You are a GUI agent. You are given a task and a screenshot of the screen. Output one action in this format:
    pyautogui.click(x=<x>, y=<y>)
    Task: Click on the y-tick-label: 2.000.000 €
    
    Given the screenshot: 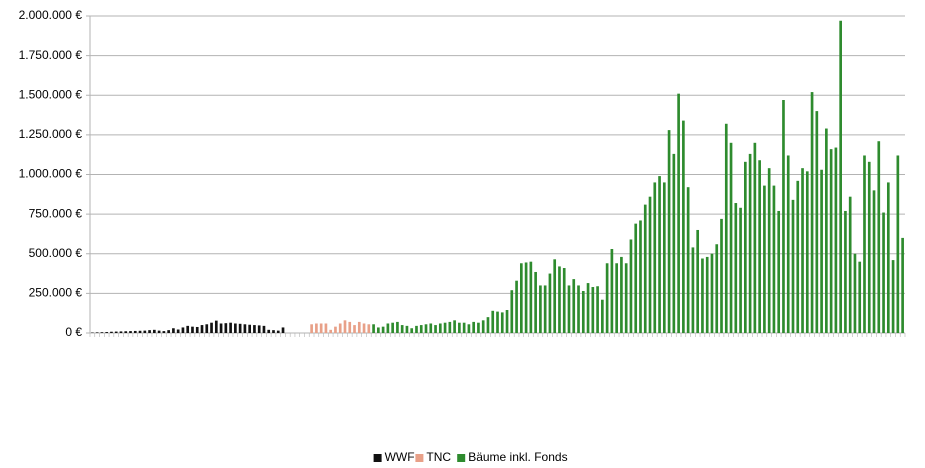 What is the action you would take?
    pyautogui.click(x=51, y=15)
    